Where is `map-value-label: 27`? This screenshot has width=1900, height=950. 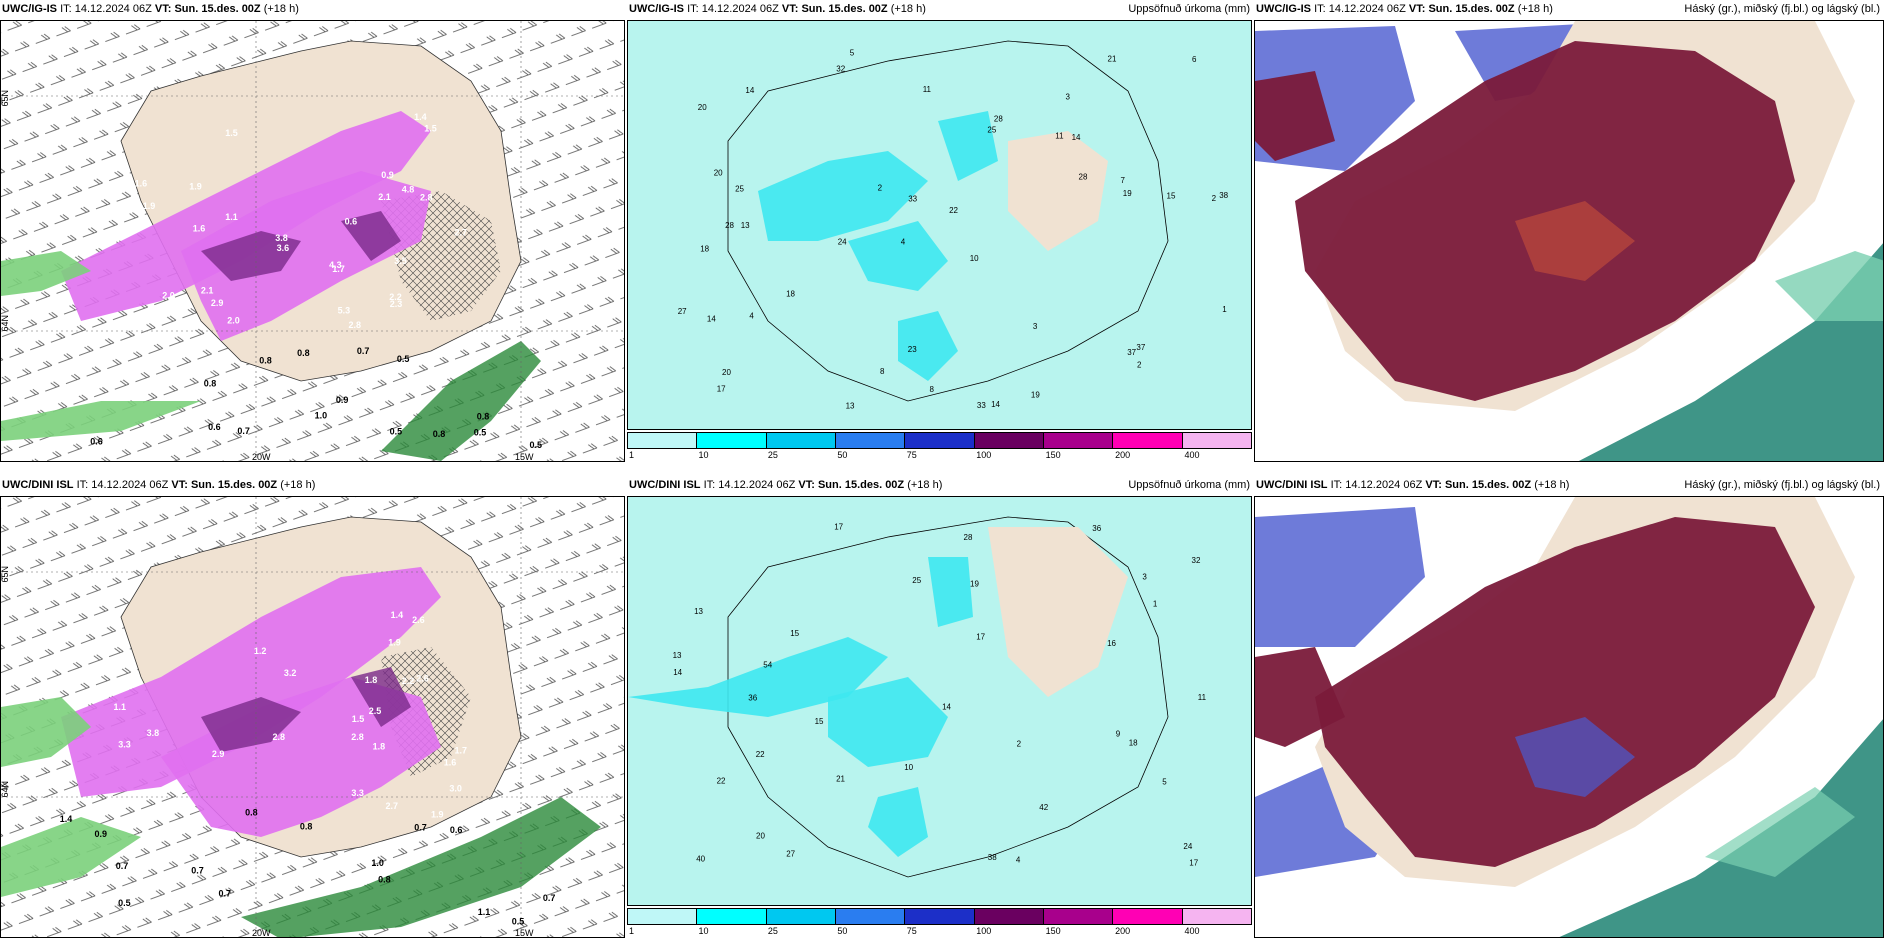 map-value-label: 27 is located at coordinates (682, 311).